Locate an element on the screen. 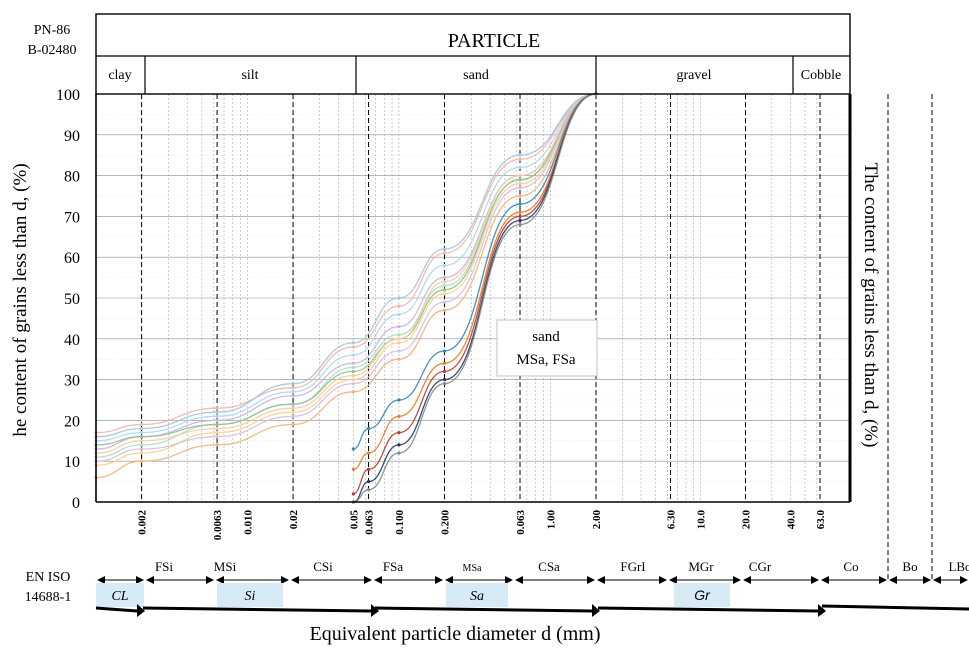  y-tick-label: 10 is located at coordinates (72, 462).